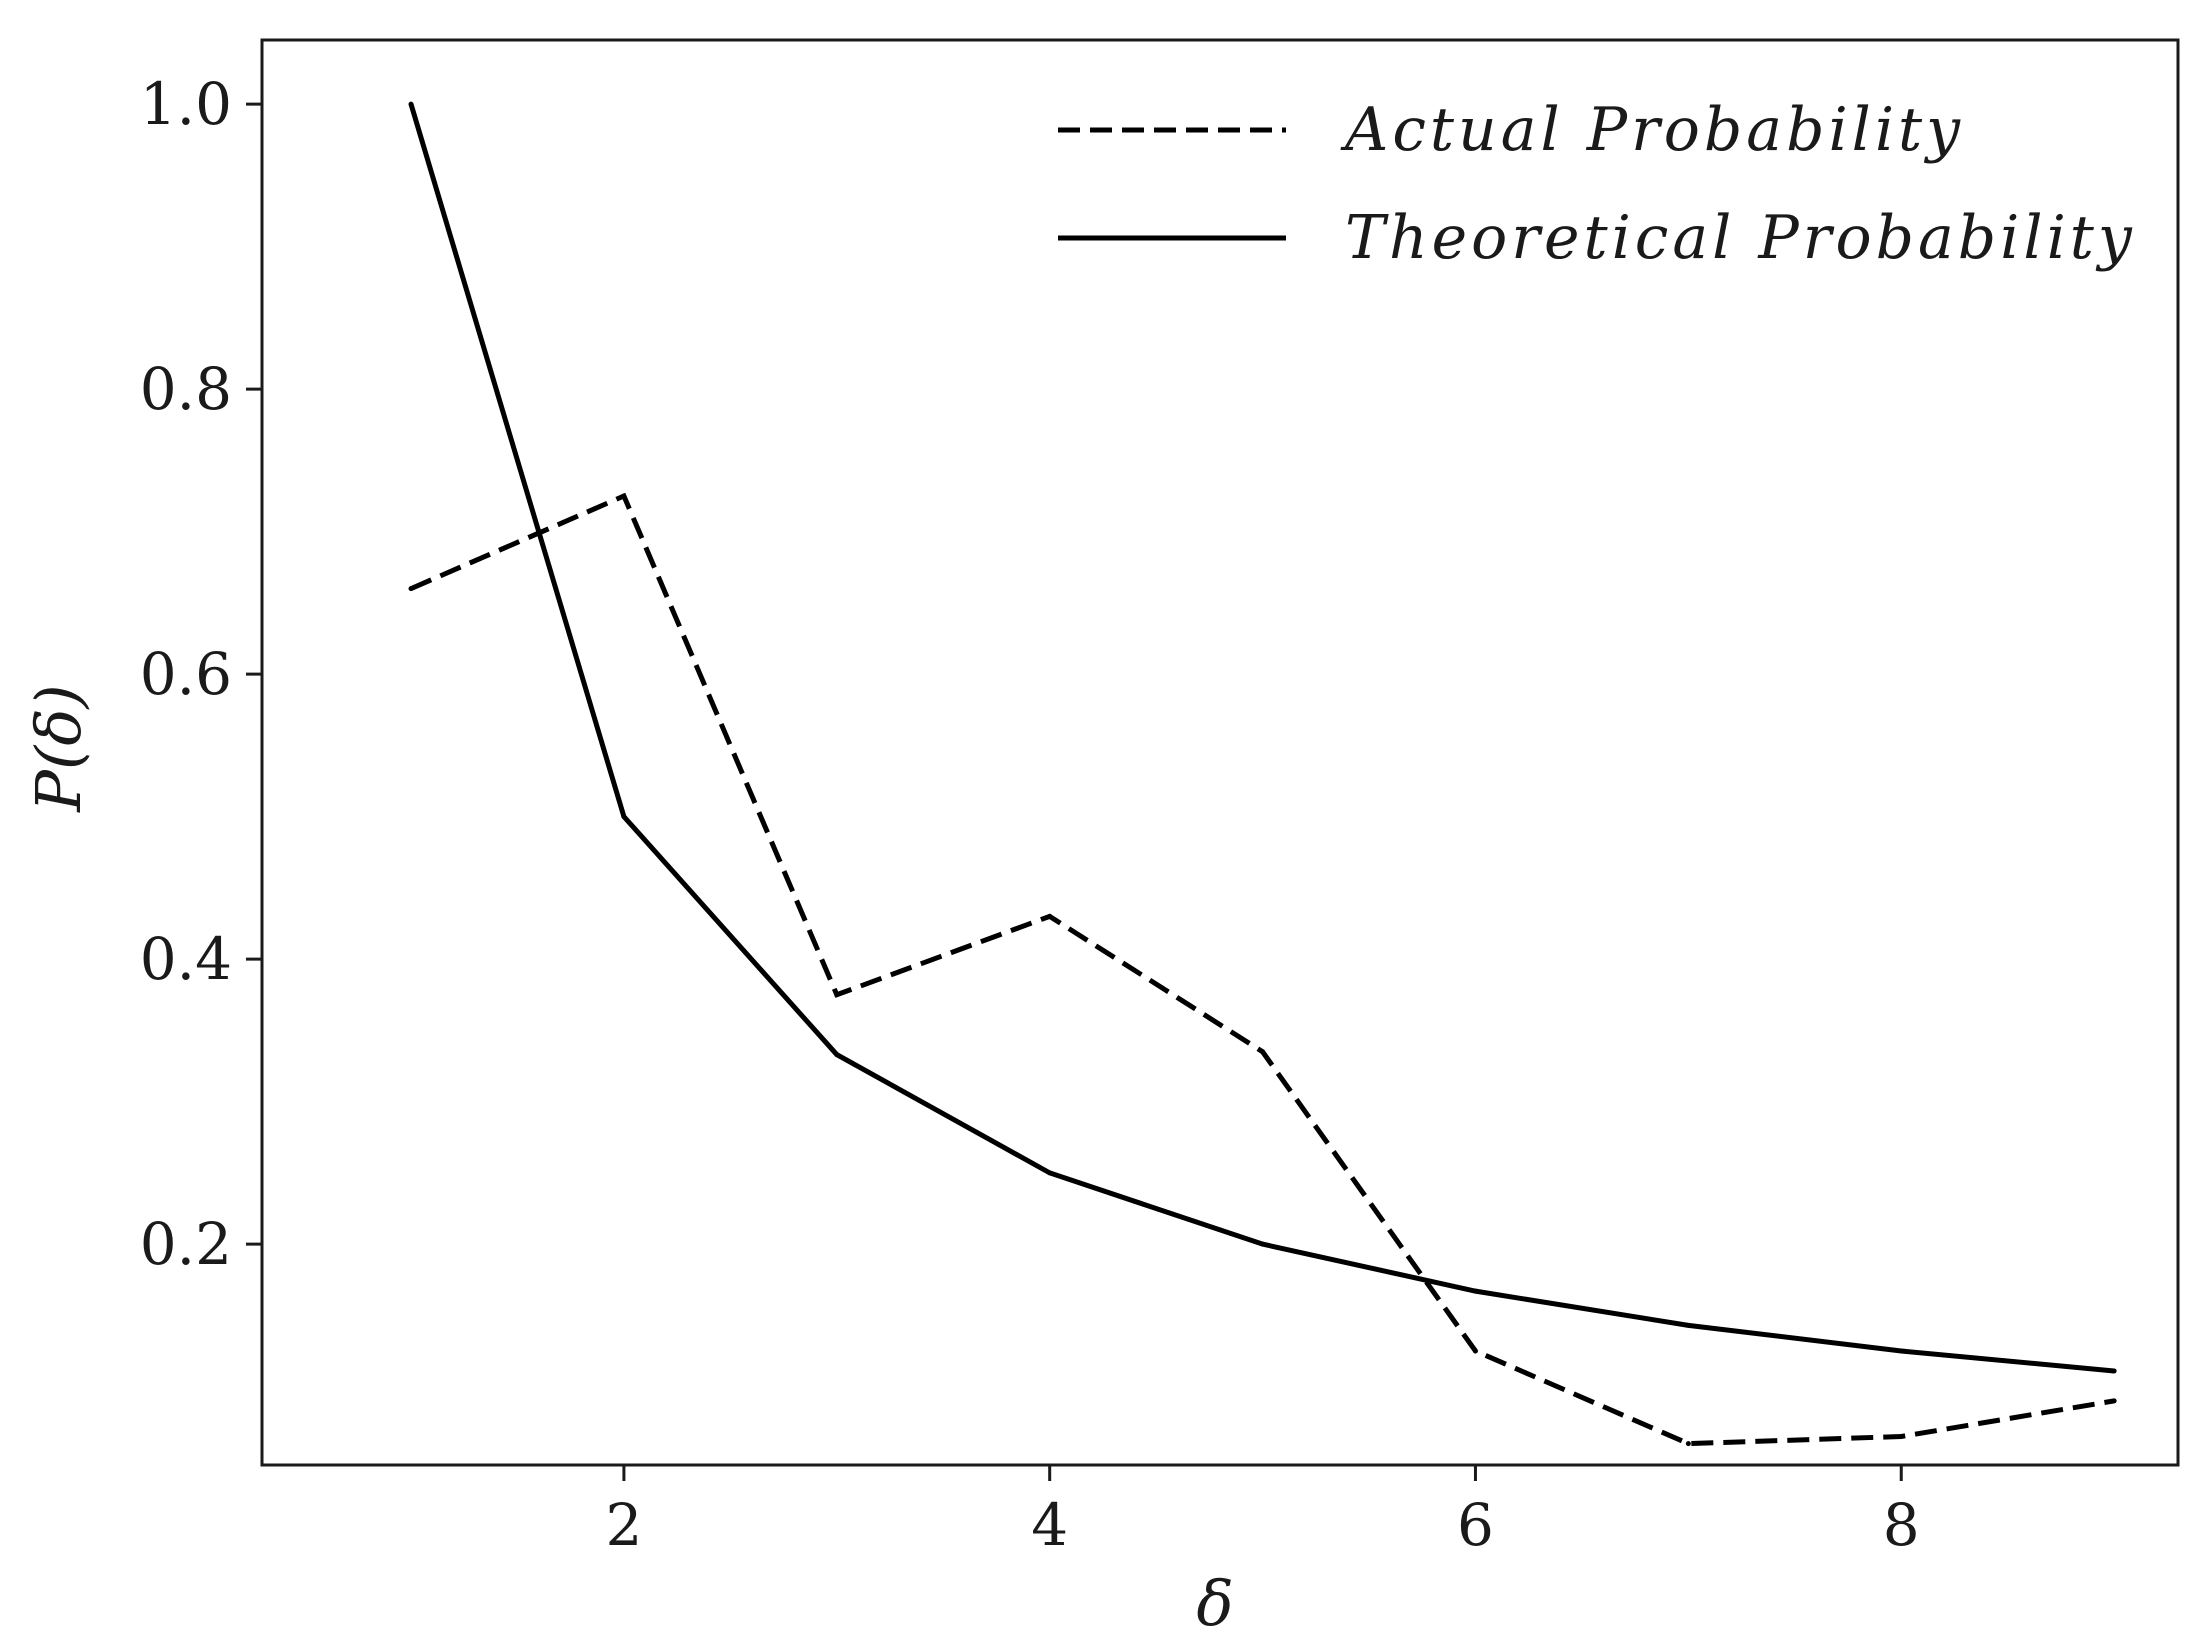  Describe the element at coordinates (186, 104) in the screenshot. I see `y-tick-label: 1.0` at that location.